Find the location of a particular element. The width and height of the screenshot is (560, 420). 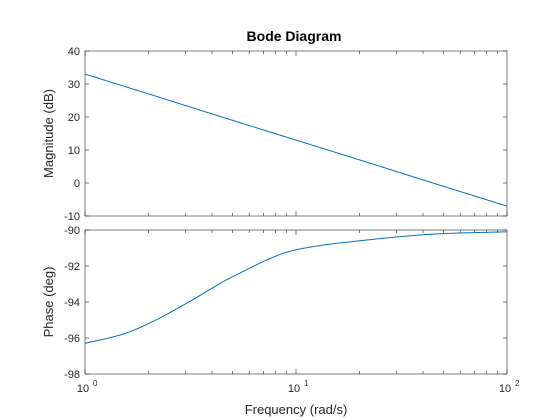

phase-y-tick-label: -98 is located at coordinates (72, 375).